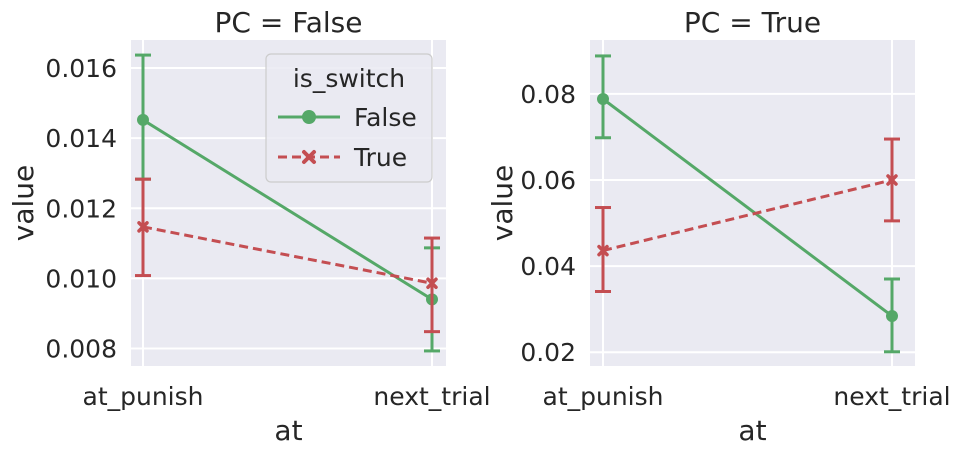  I want to click on y-tick-label: 0.014, so click(81, 138).